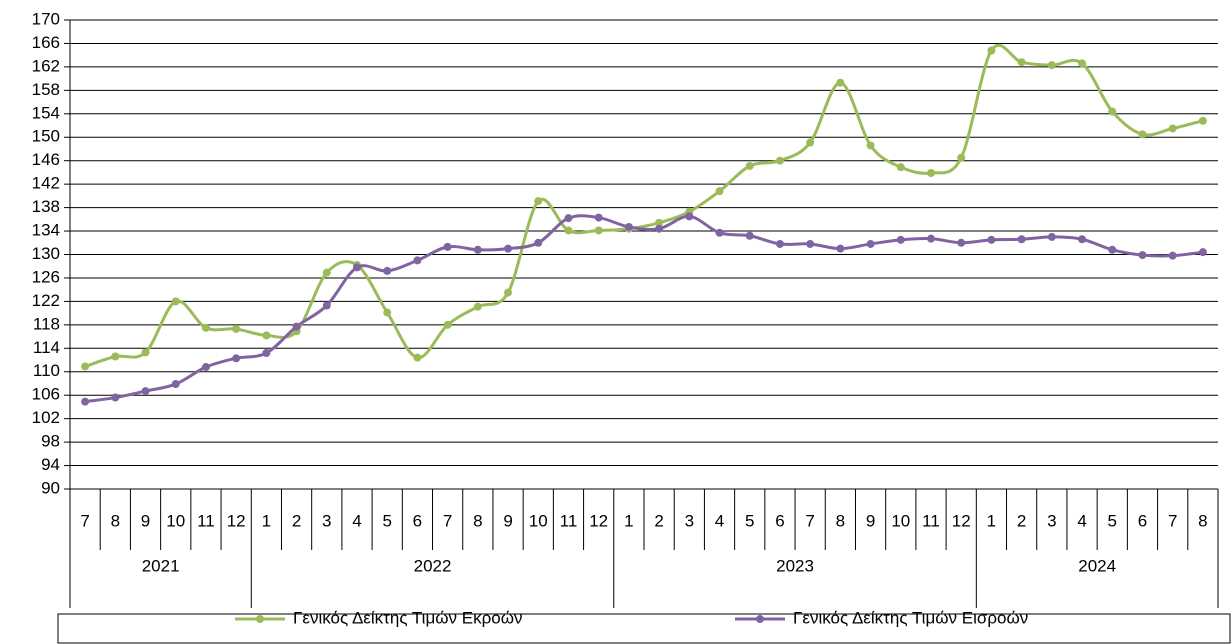 This screenshot has height=644, width=1232. What do you see at coordinates (46, 18) in the screenshot?
I see `y-tick-label: 170` at bounding box center [46, 18].